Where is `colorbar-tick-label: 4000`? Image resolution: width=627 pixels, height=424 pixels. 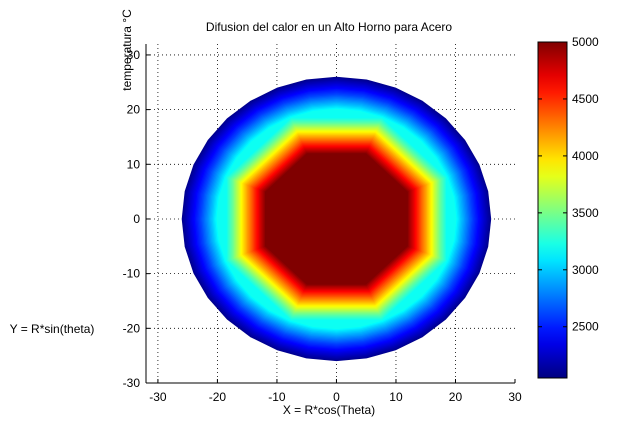
colorbar-tick-label: 4000 is located at coordinates (585, 156).